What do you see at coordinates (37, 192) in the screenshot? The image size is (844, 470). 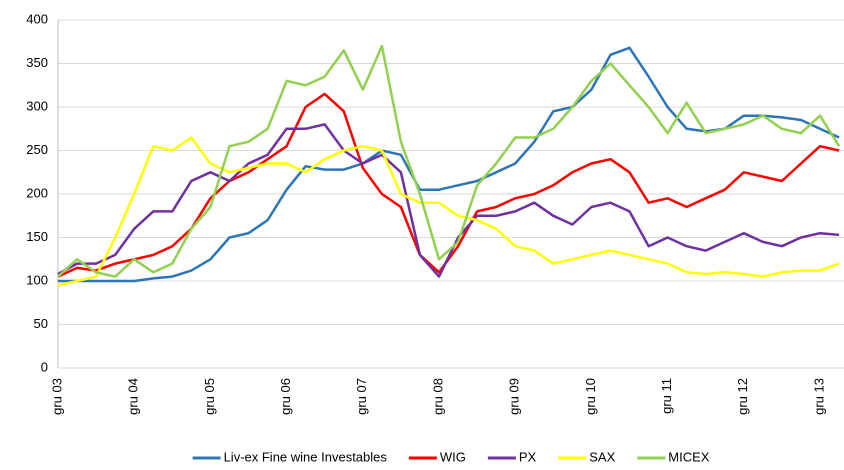 I see `y-tick-label: 200` at bounding box center [37, 192].